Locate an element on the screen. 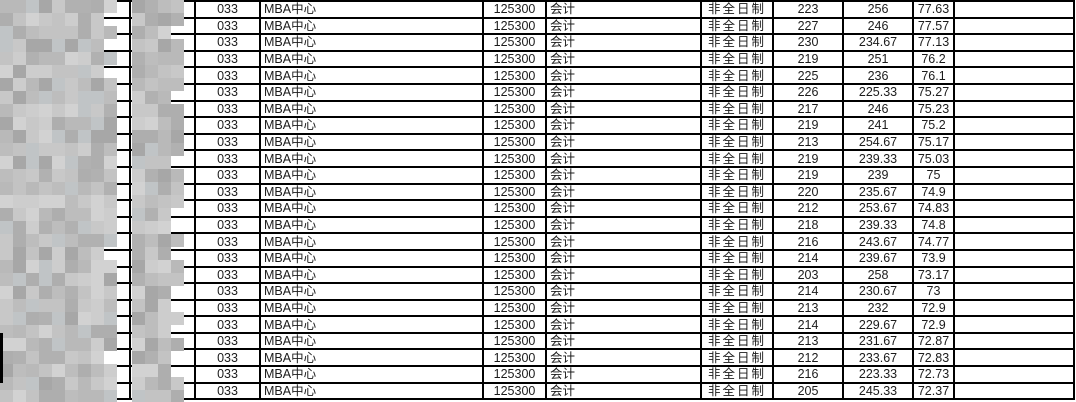  cell-score-b: 254.67 is located at coordinates (878, 142).